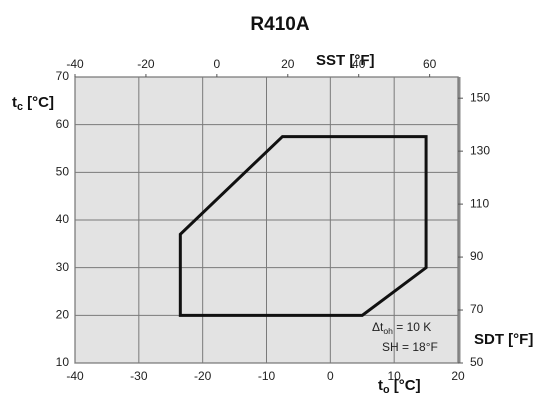 This screenshot has height=411, width=560. What do you see at coordinates (75, 376) in the screenshot?
I see `x-tick-label: -40` at bounding box center [75, 376].